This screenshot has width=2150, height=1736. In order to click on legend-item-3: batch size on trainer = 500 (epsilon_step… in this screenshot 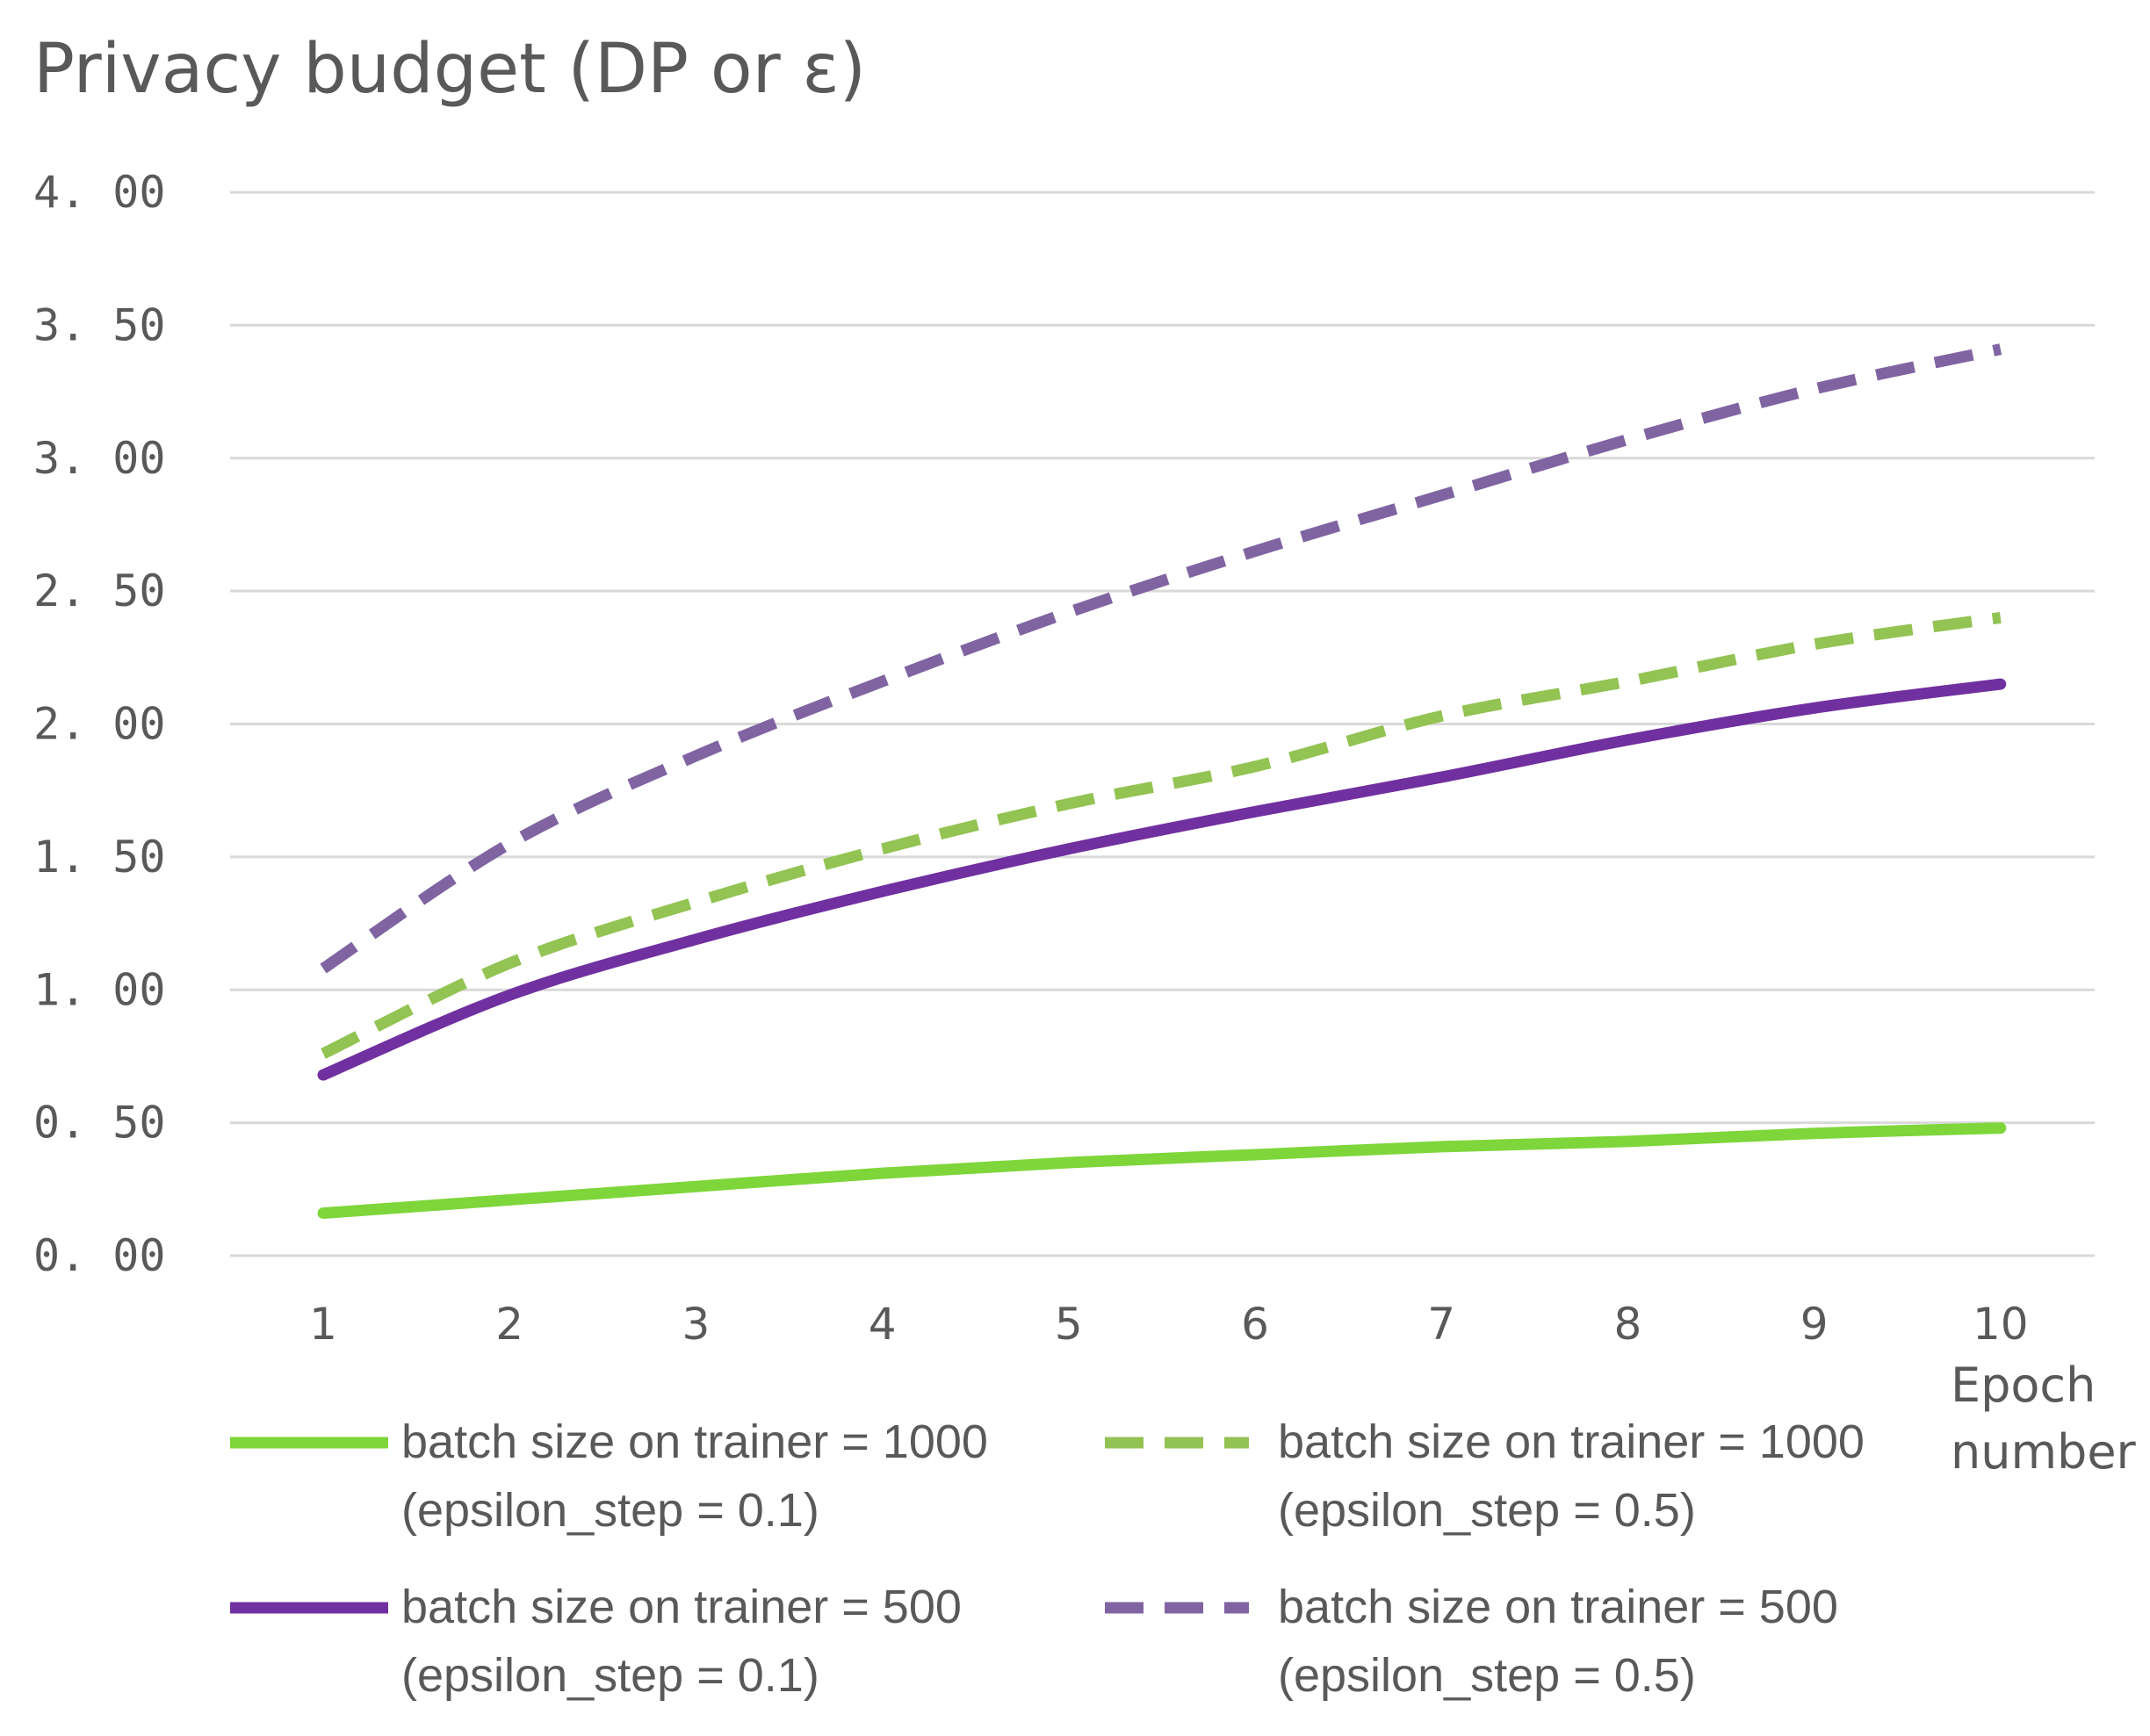, I will do `click(596, 1641)`.